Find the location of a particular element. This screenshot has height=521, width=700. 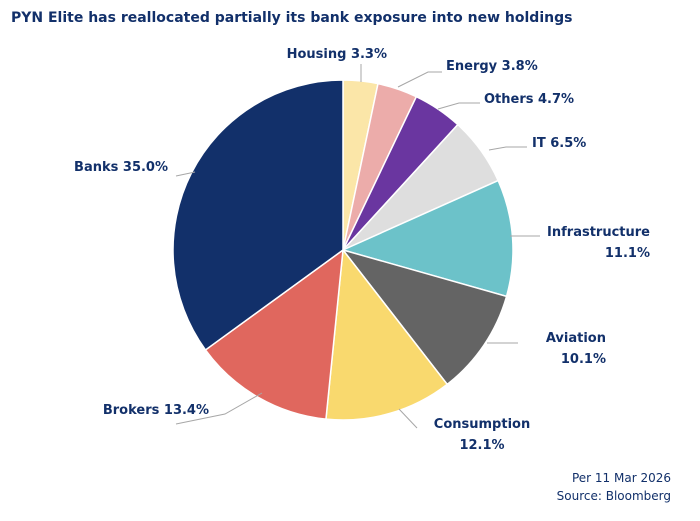

leader-line-it is located at coordinates (507, 148).